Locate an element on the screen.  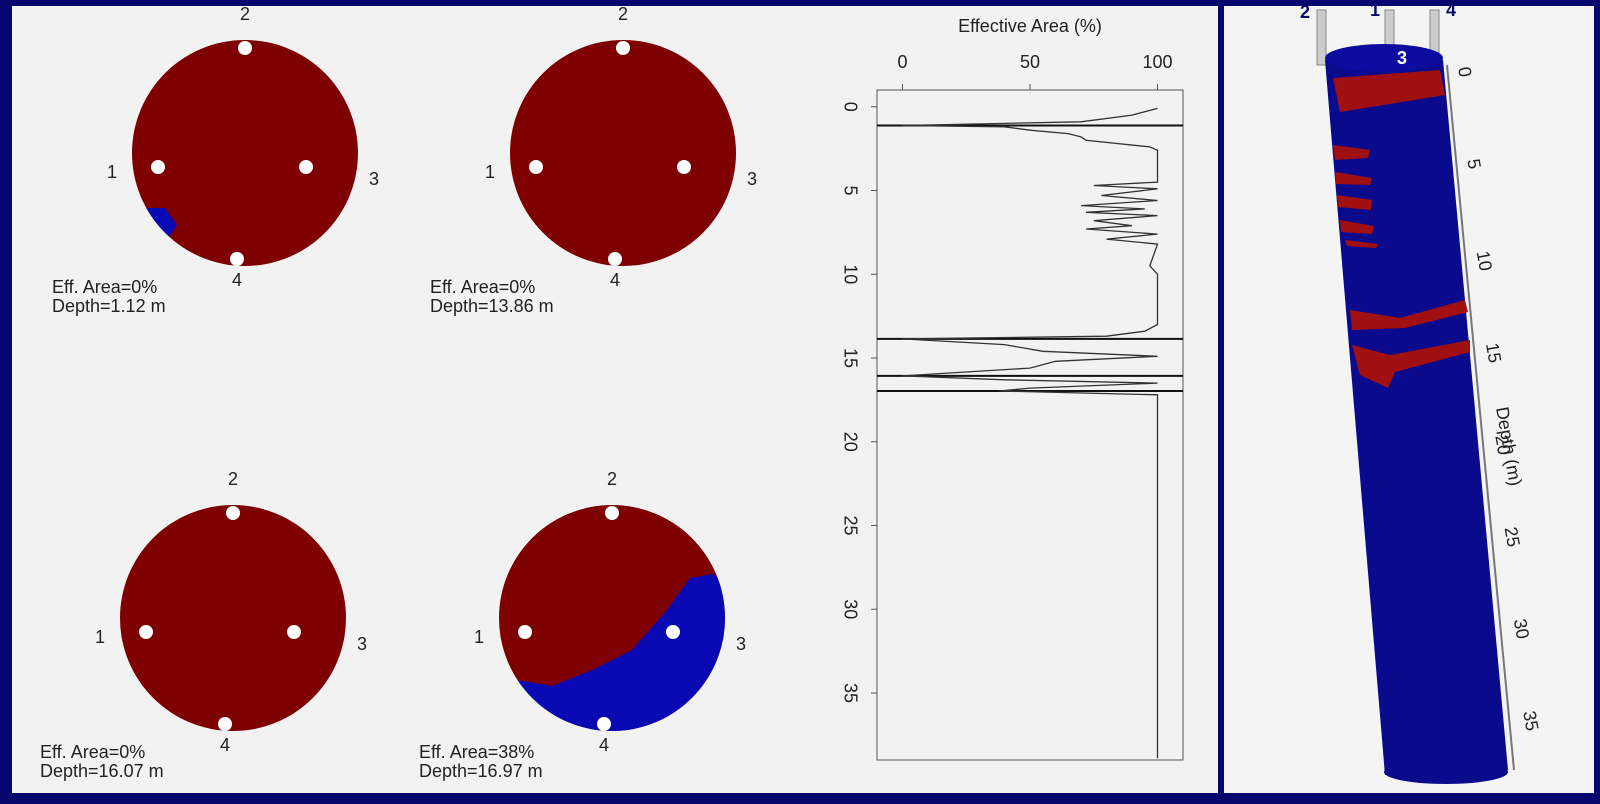
column-bottom is located at coordinates (1446, 772).